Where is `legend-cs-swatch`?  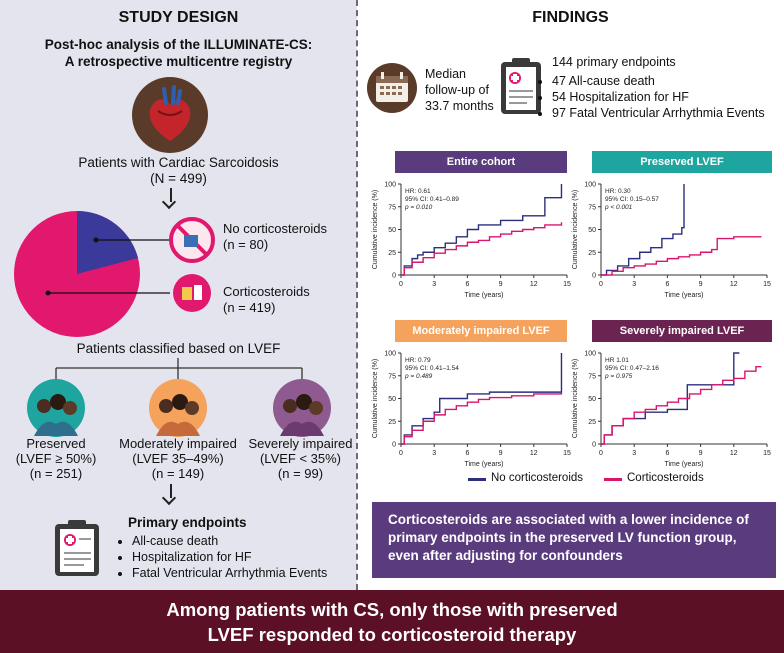 legend-cs-swatch is located at coordinates (613, 479).